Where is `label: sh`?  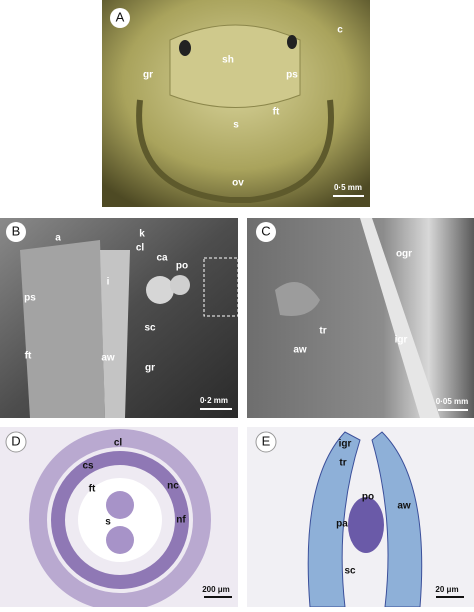
label: sh is located at coordinates (228, 60).